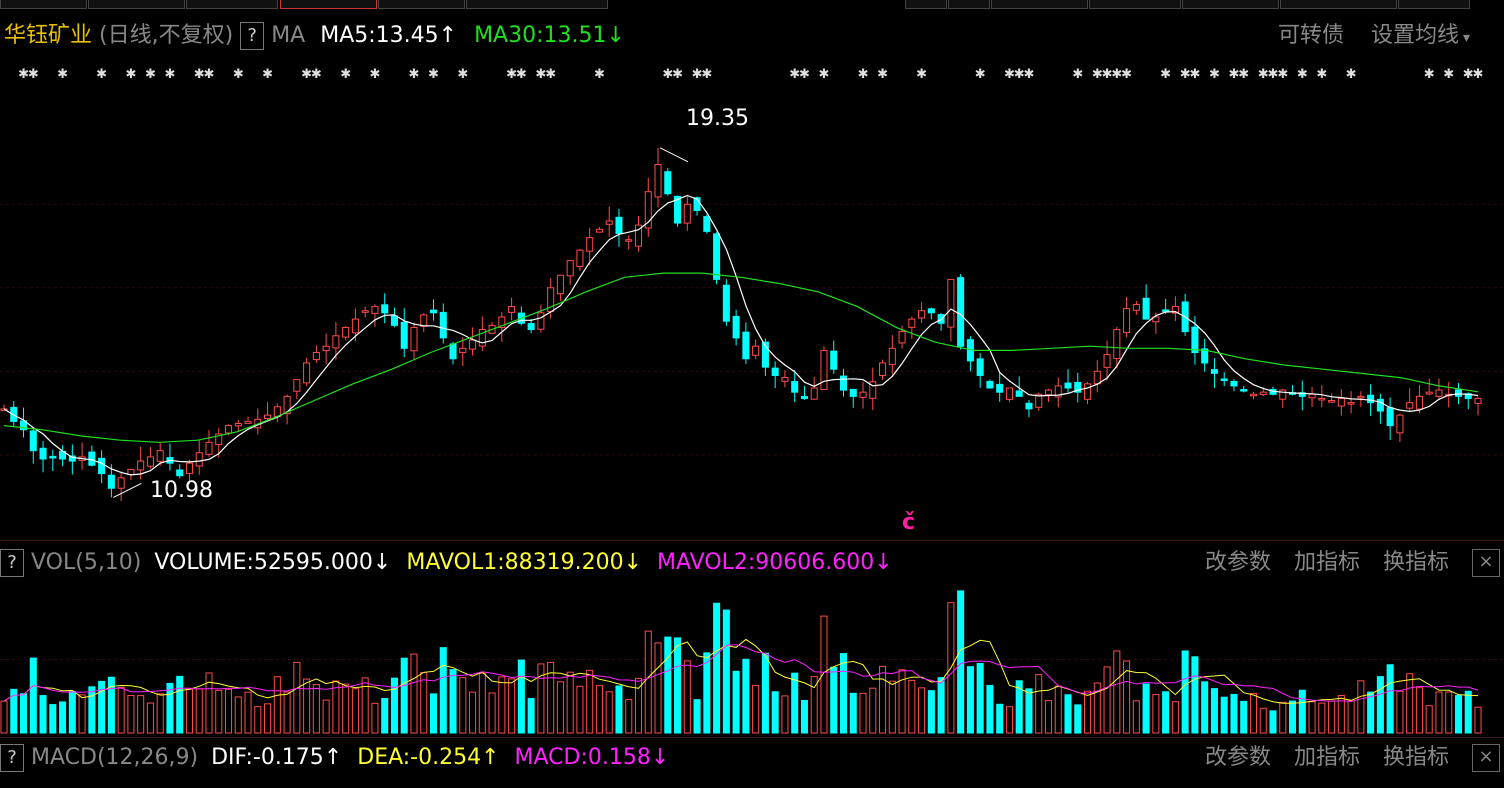 This screenshot has width=1504, height=788. What do you see at coordinates (115, 757) in the screenshot?
I see `macd-indicator-label: MACD(12,26,9)` at bounding box center [115, 757].